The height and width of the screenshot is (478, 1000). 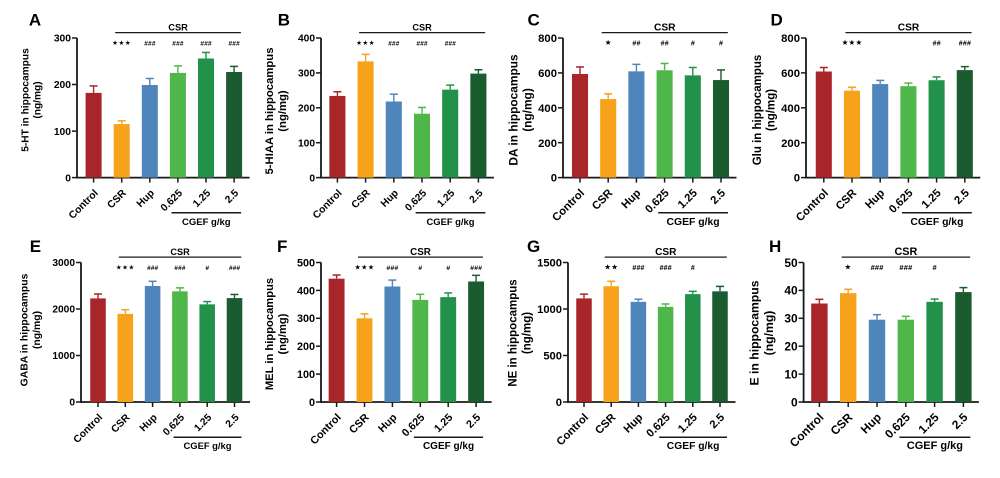 What do you see at coordinates (777, 20) in the screenshot?
I see `svg-text: D` at bounding box center [777, 20].